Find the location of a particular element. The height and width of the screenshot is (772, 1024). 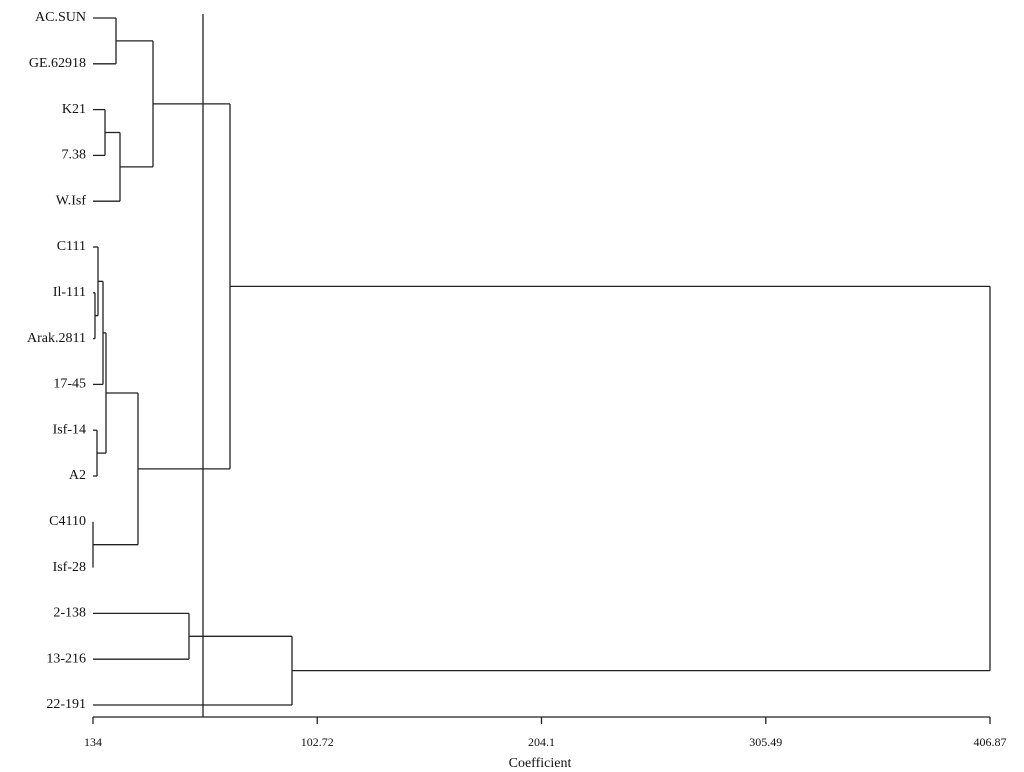

leaf-label: 7.38 is located at coordinates (74, 155).